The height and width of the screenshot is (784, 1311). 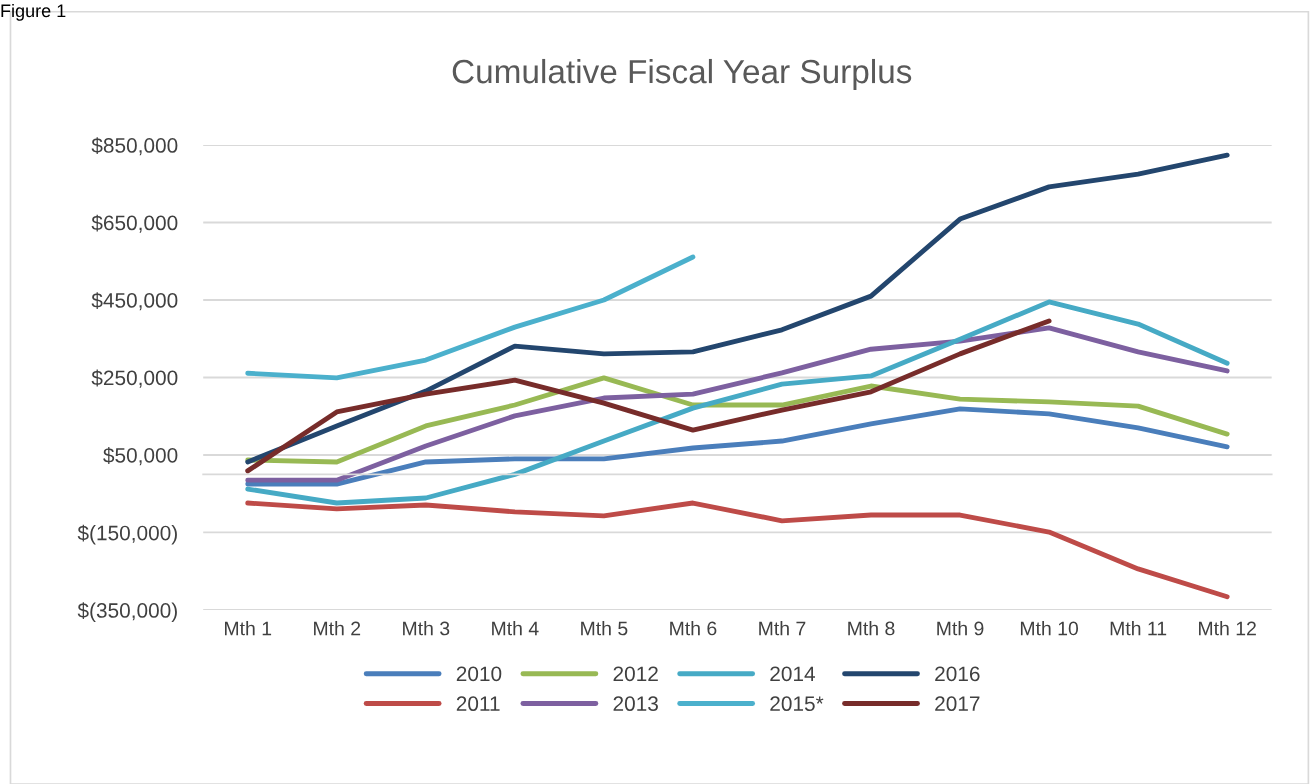 What do you see at coordinates (248, 628) in the screenshot?
I see `x-tick-label: Mth 1` at bounding box center [248, 628].